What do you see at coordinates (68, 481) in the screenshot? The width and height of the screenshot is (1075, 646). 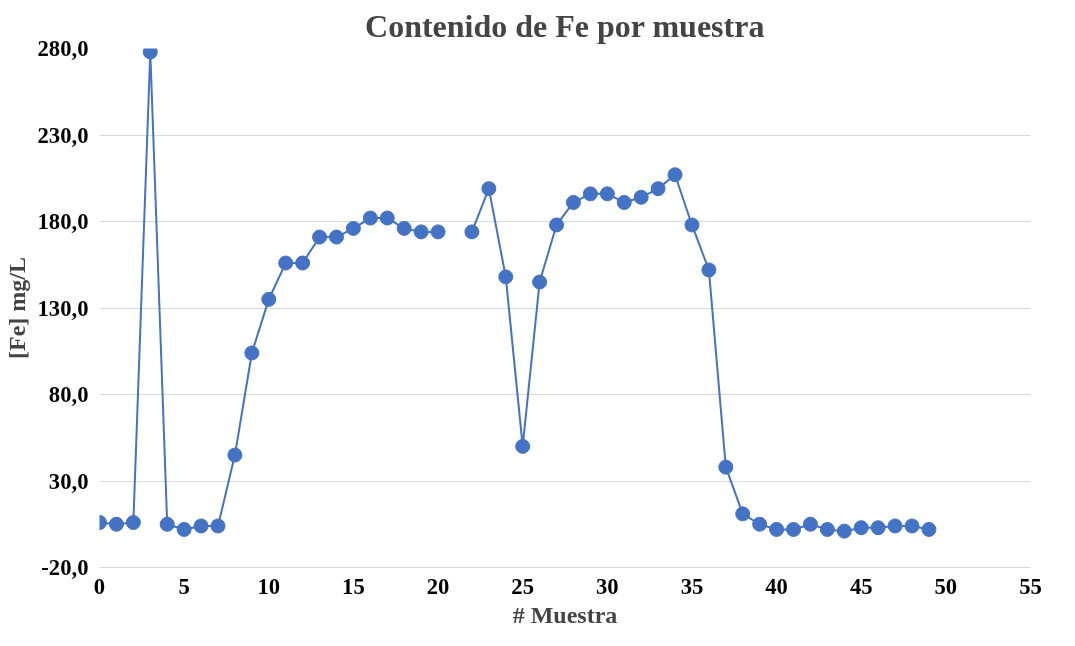 I see `y-tick-label: 30,0` at bounding box center [68, 481].